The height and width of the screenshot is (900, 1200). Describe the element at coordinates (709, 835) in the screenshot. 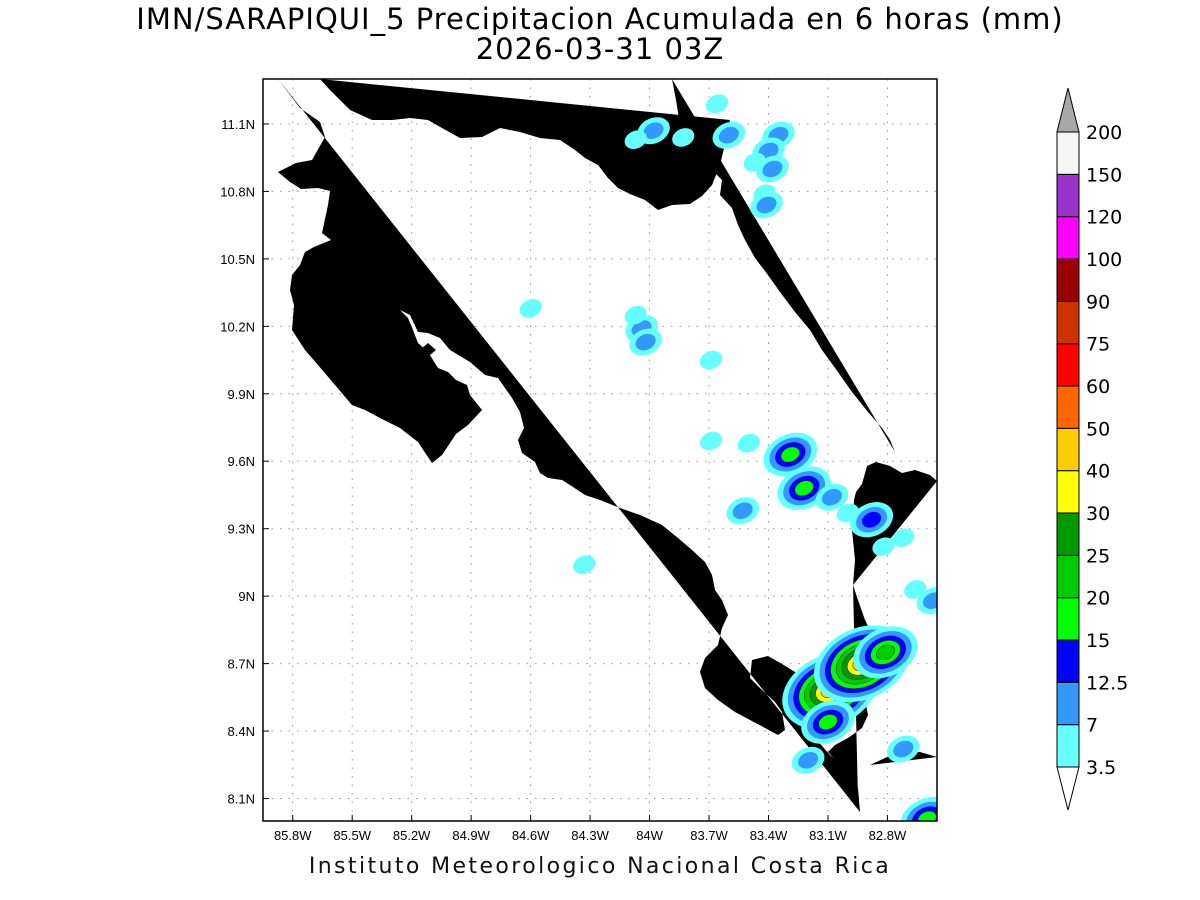

I see `lon-tick-label: 83.7W` at that location.